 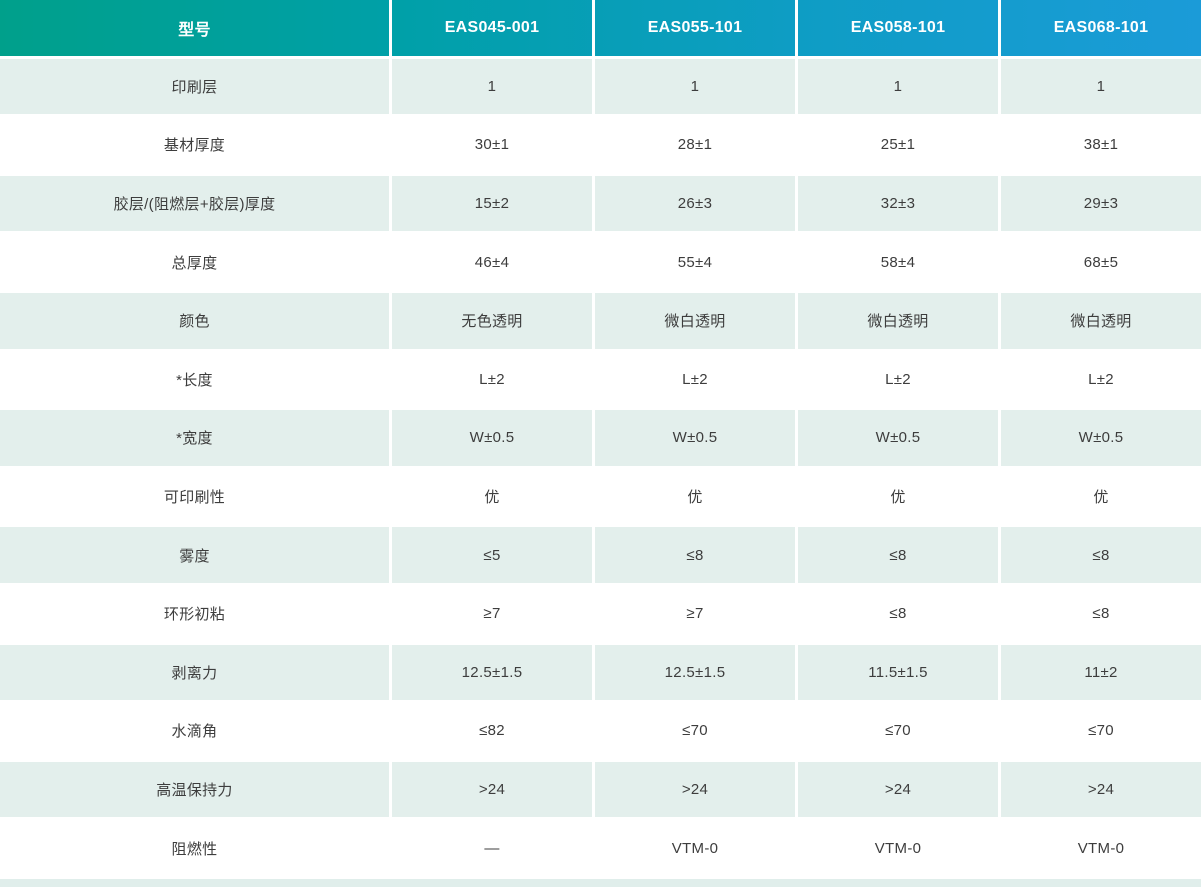 I want to click on column-header-eas045-001: EAS045-001, so click(x=492, y=28).